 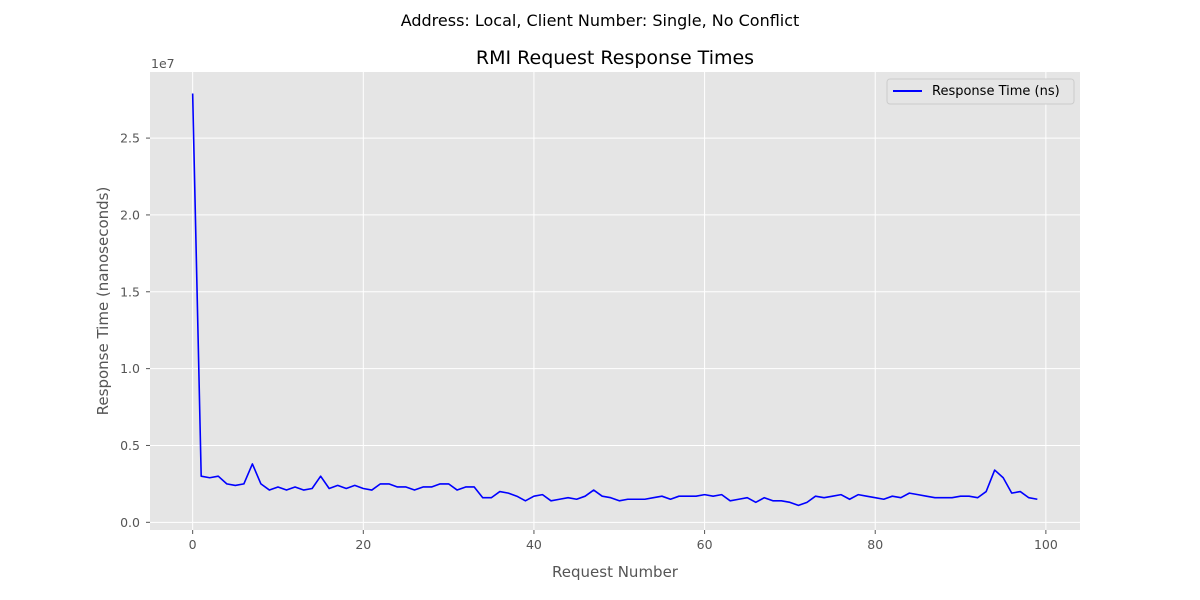 What do you see at coordinates (996, 91) in the screenshot?
I see `legend-label: Response Time (ns)` at bounding box center [996, 91].